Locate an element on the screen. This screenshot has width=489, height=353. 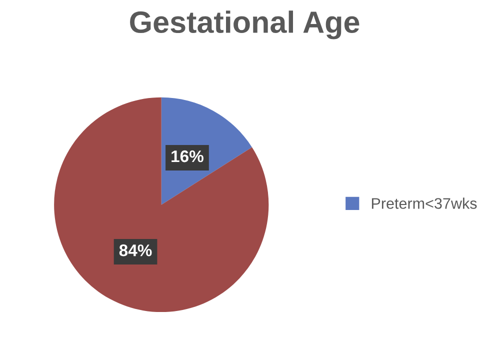
data-label: 84% is located at coordinates (135, 250).